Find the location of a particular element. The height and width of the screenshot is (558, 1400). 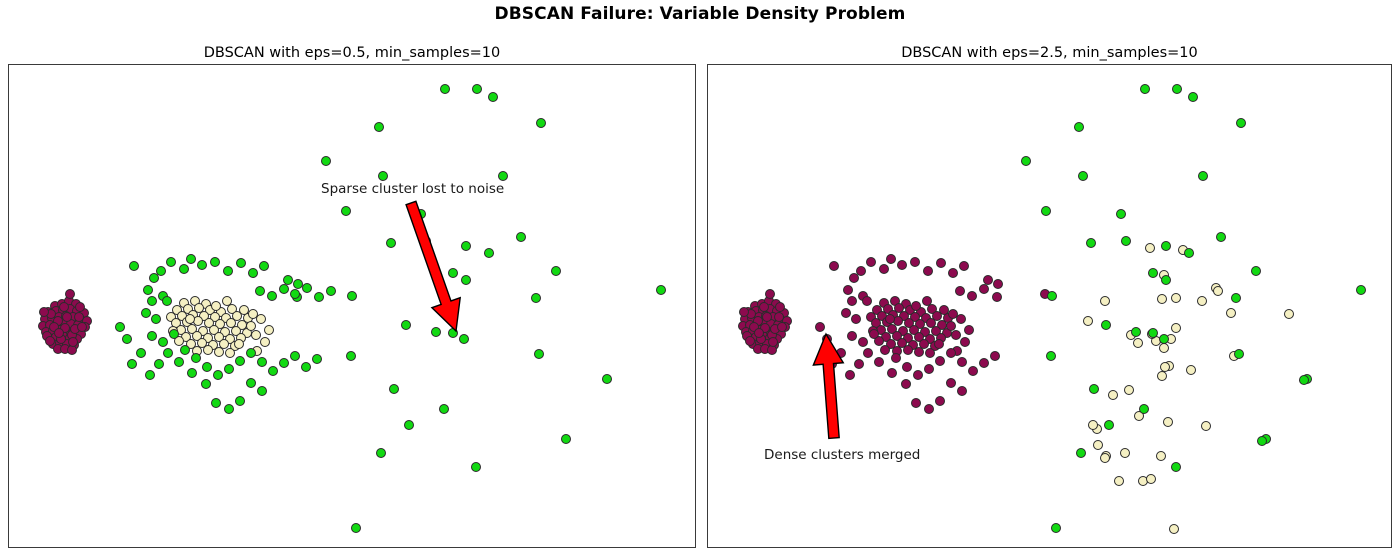

annotation-label-right: Dense clusters merged is located at coordinates (842, 455).